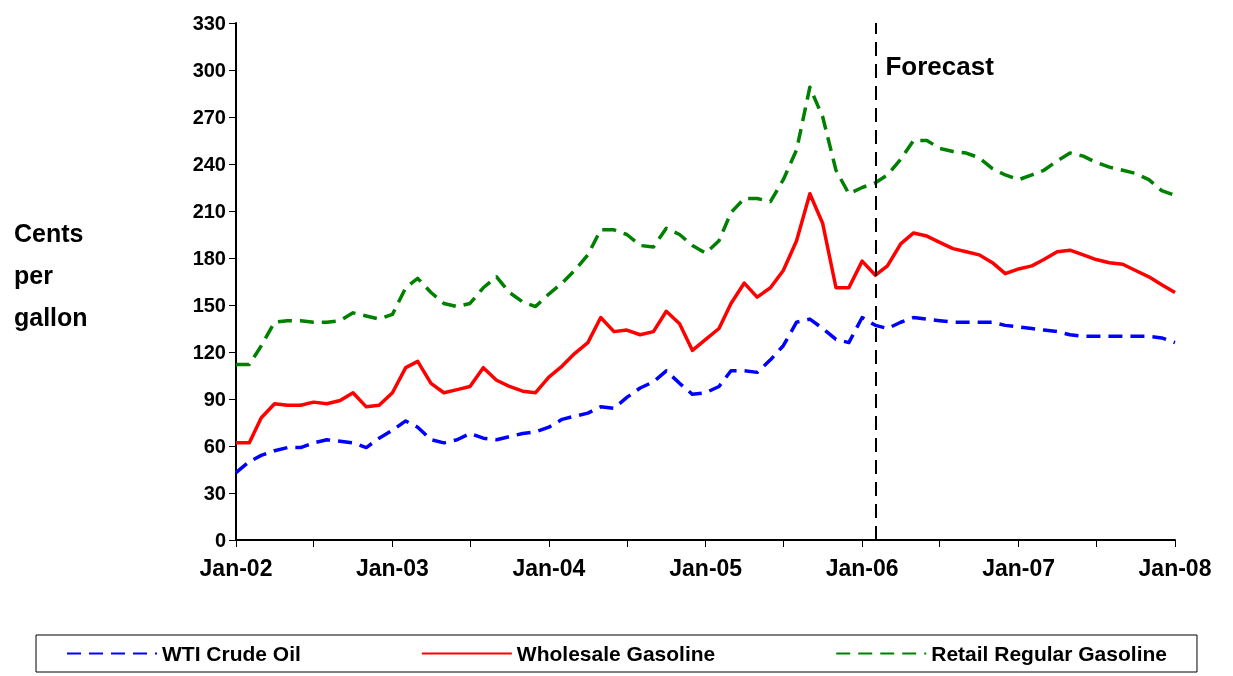 The image size is (1233, 676). Describe the element at coordinates (209, 305) in the screenshot. I see `y-tick-label: 150` at that location.